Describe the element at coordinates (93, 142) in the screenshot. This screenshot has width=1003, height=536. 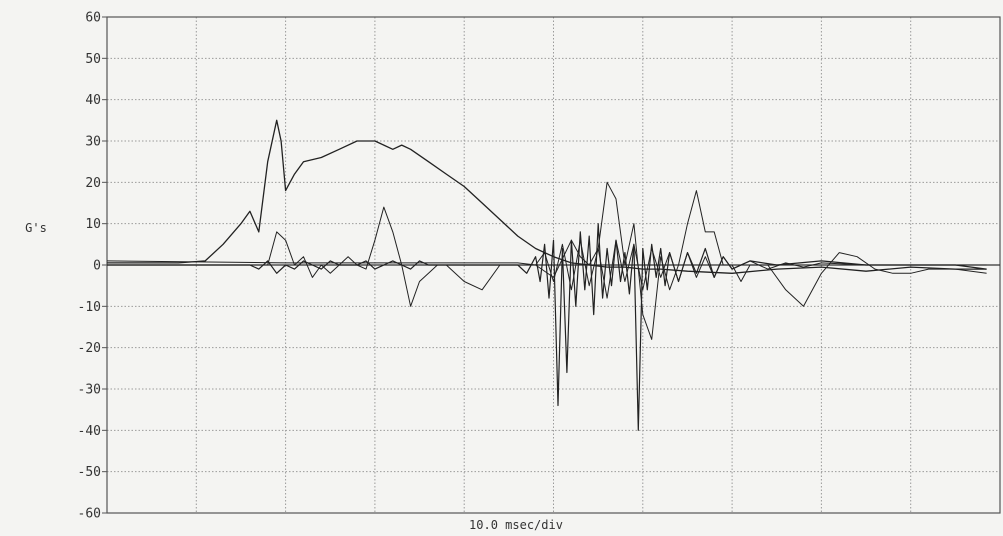
I see `y-tick-label: 30` at that location.